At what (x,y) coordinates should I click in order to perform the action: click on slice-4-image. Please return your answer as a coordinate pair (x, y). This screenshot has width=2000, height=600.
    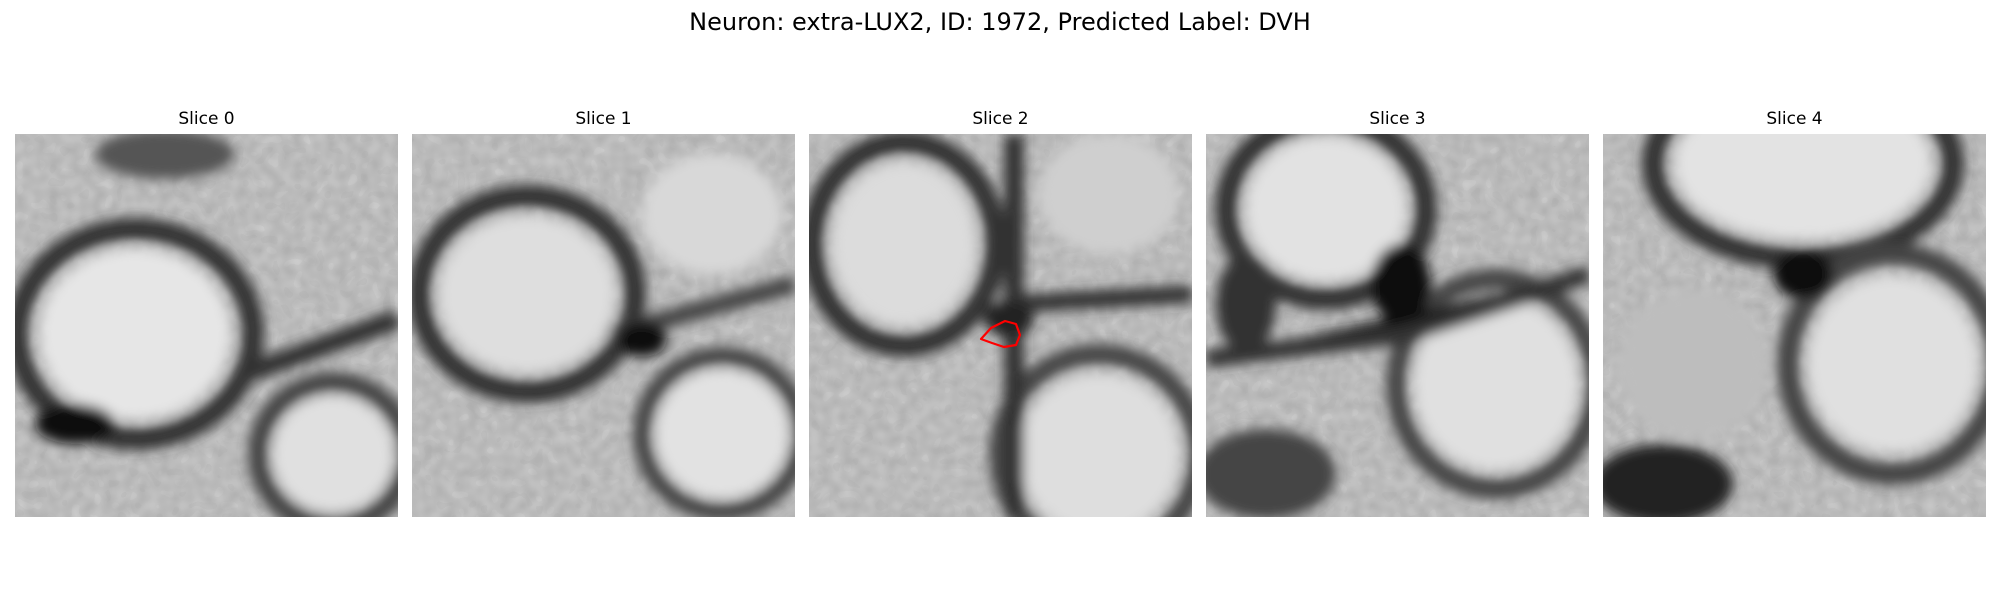
    Looking at the image, I should click on (1794, 325).